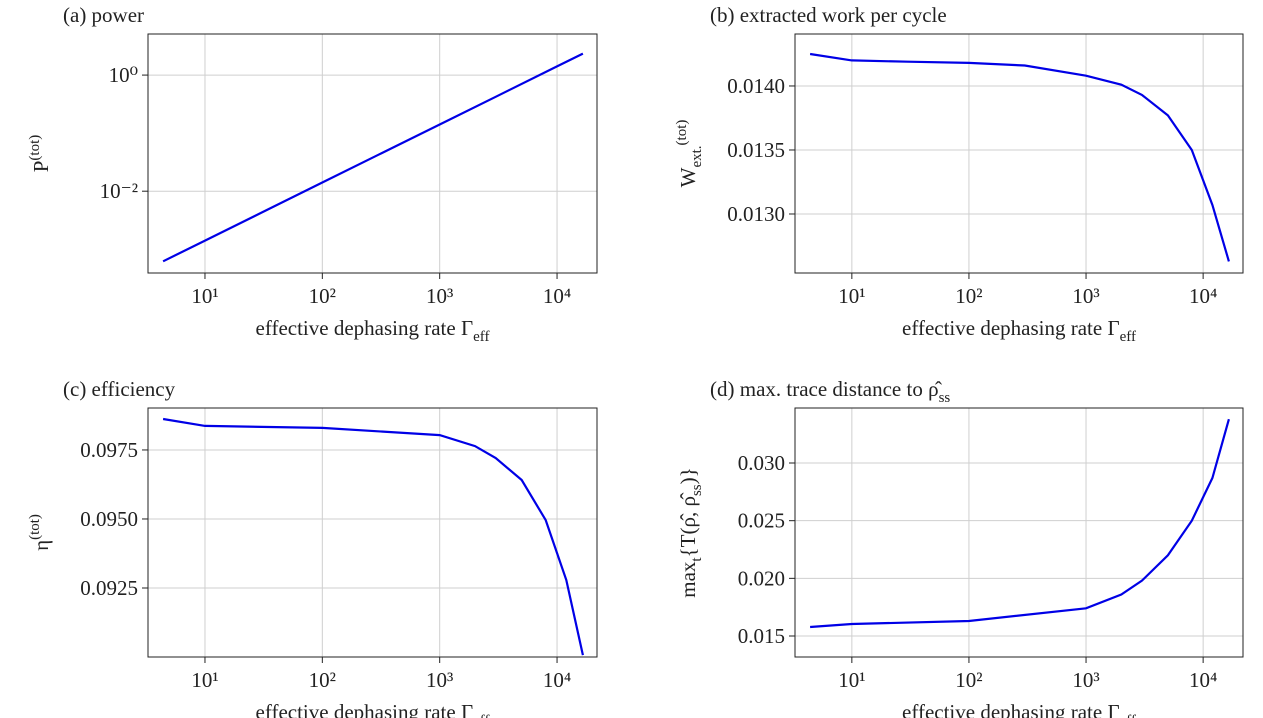  What do you see at coordinates (688, 524) in the screenshot?
I see `y-axis-label-part: {T(ρ̂, ρ̂` at bounding box center [688, 524].